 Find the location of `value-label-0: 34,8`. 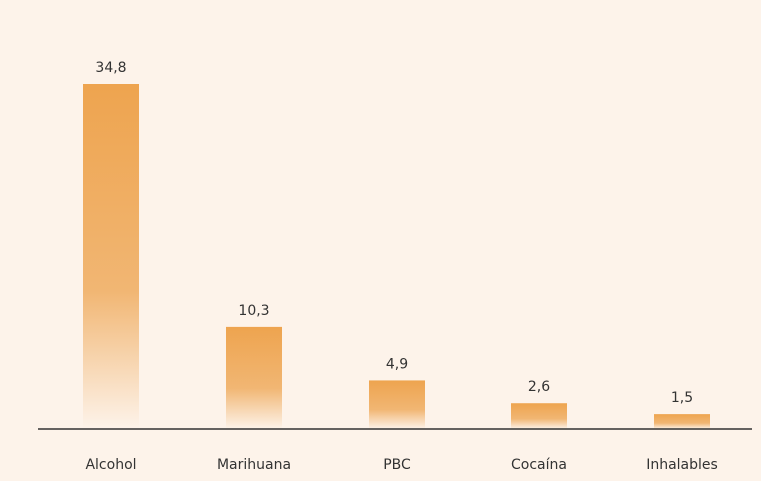

value-label-0: 34,8 is located at coordinates (110, 68).